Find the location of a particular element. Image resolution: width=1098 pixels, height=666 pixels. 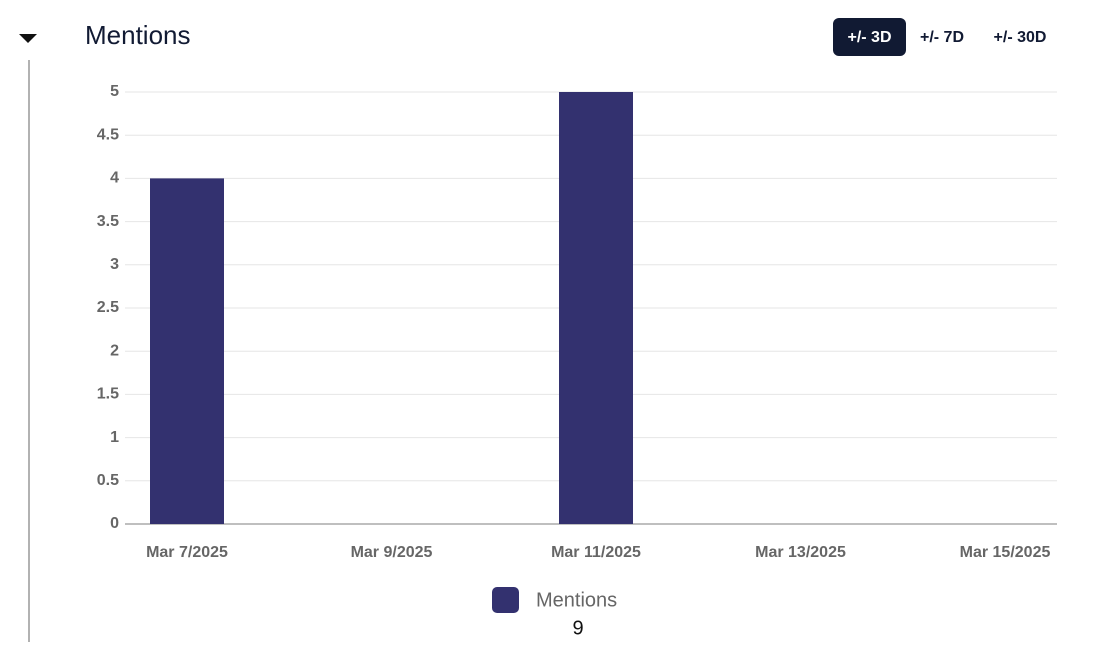

y-tick-label: 3.5 is located at coordinates (108, 221).